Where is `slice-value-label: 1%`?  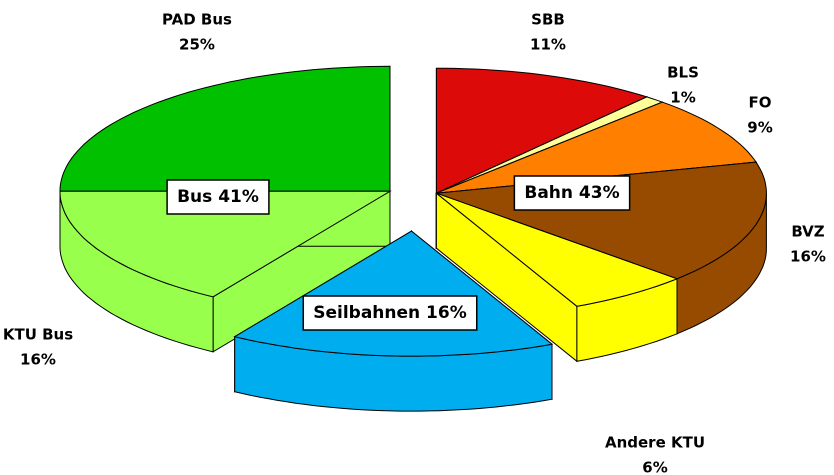 slice-value-label: 1% is located at coordinates (682, 98).